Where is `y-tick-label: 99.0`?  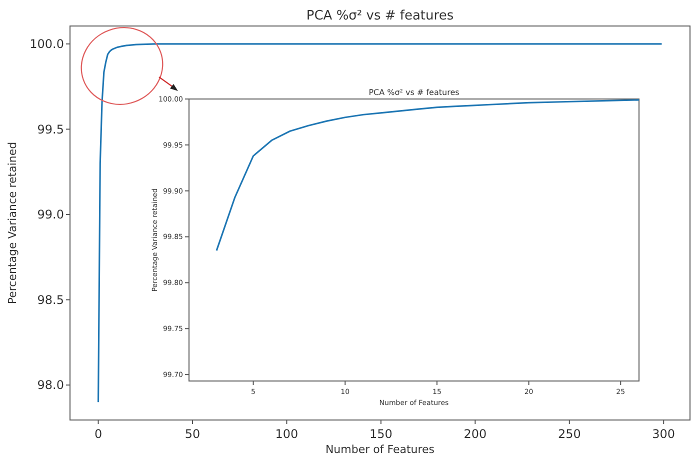
y-tick-label: 99.0 is located at coordinates (50, 215).